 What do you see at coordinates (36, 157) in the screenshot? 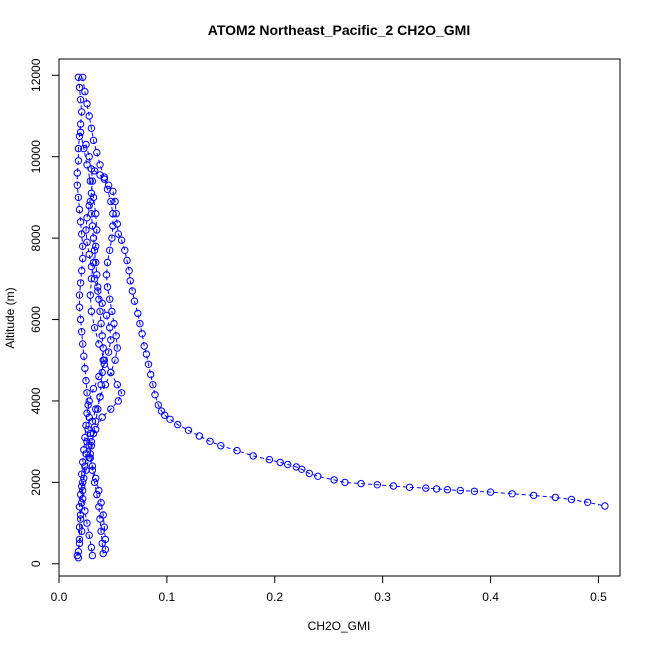
I see `y-tick-label: 10000` at bounding box center [36, 157].